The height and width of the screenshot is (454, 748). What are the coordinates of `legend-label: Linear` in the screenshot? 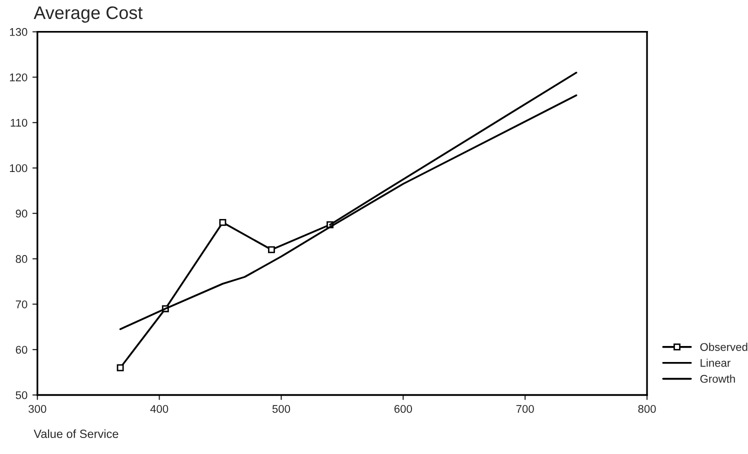 It's located at (715, 362).